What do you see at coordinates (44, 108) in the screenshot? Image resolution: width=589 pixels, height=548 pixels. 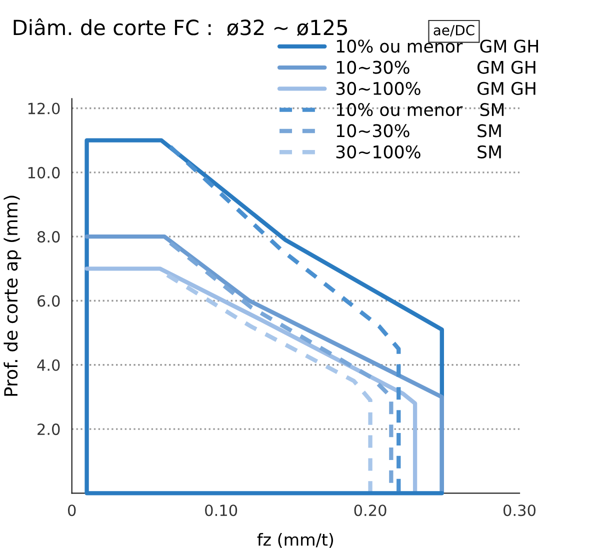 I see `y-tick-label: 12.0` at bounding box center [44, 108].